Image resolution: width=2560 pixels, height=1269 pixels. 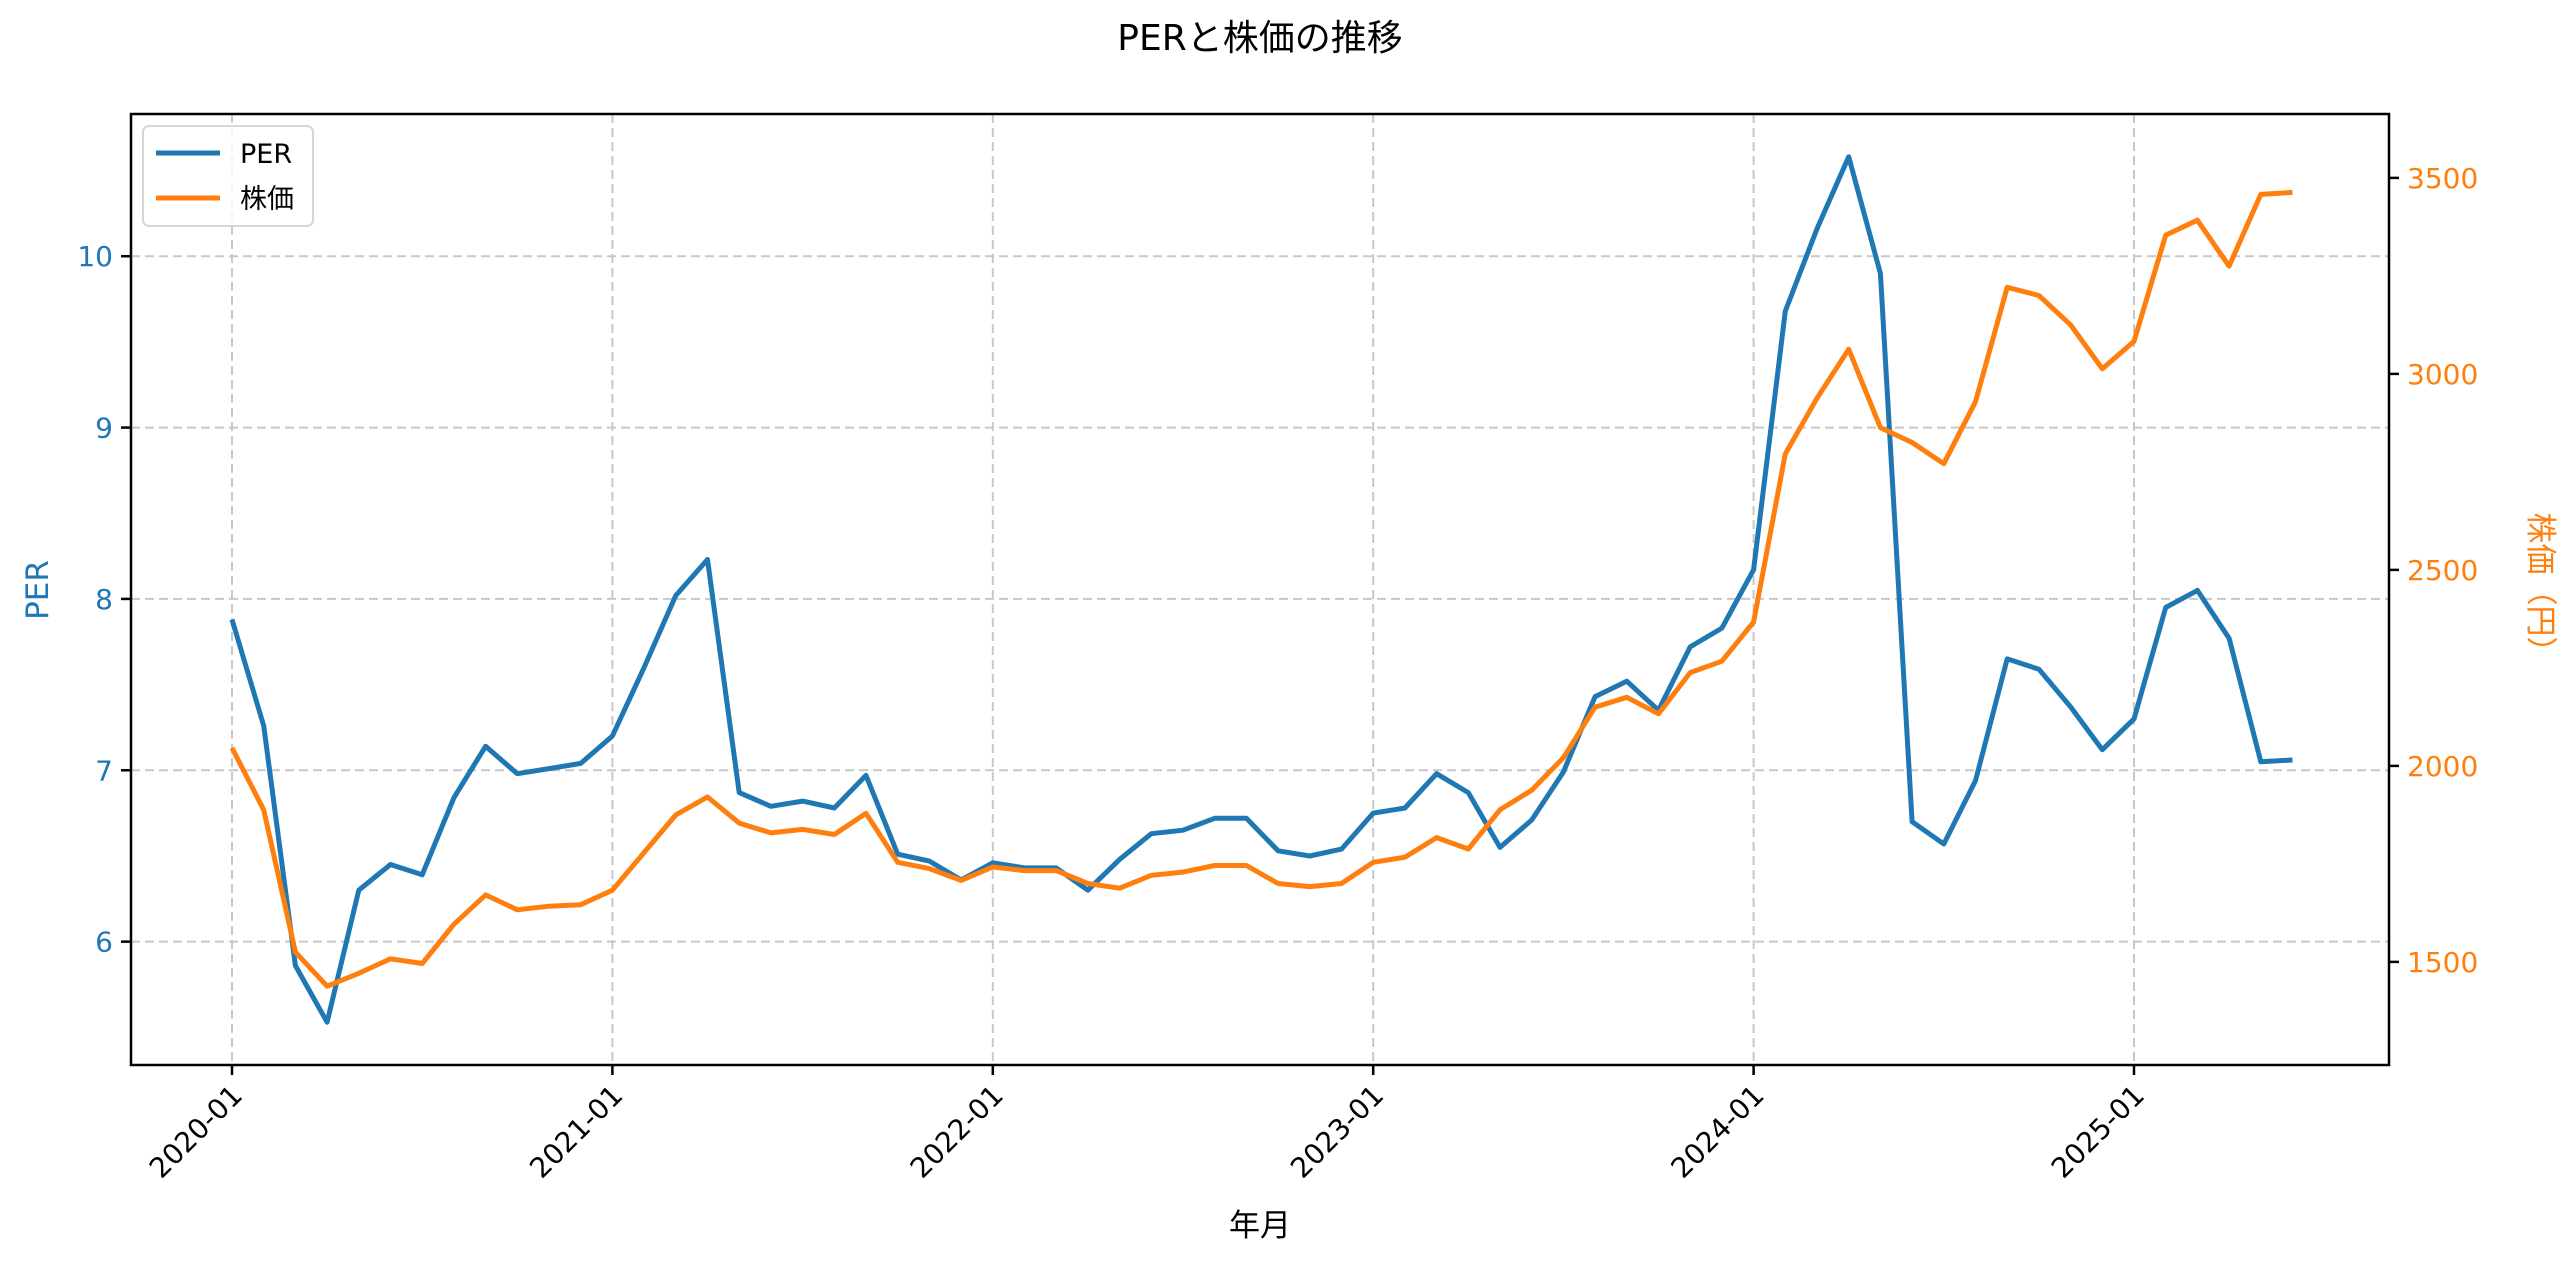 I want to click on right-y-tick-label: 1500, so click(x=2442, y=962).